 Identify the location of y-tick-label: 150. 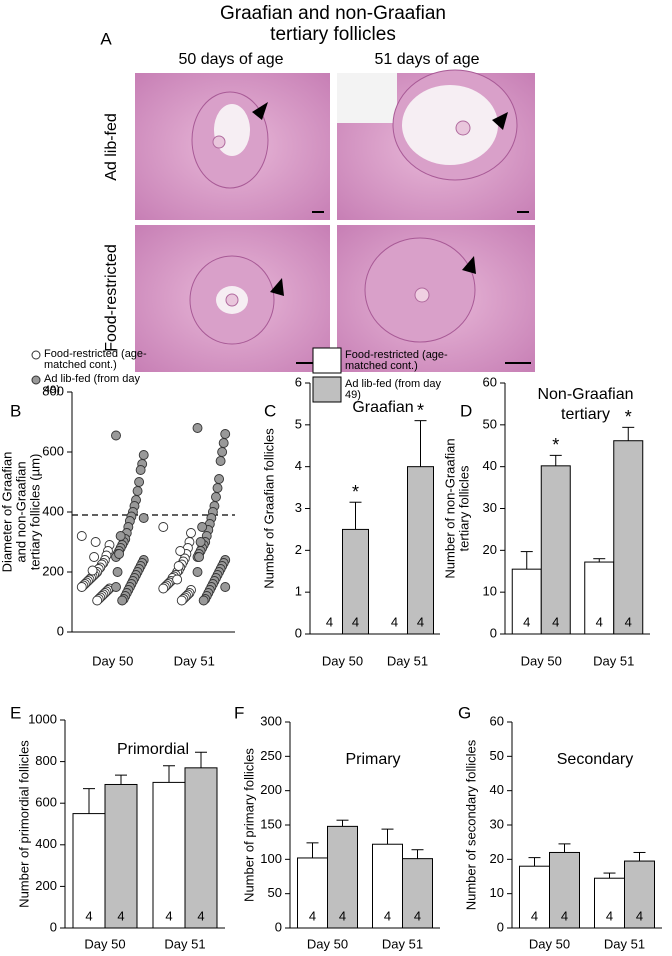
(271, 823).